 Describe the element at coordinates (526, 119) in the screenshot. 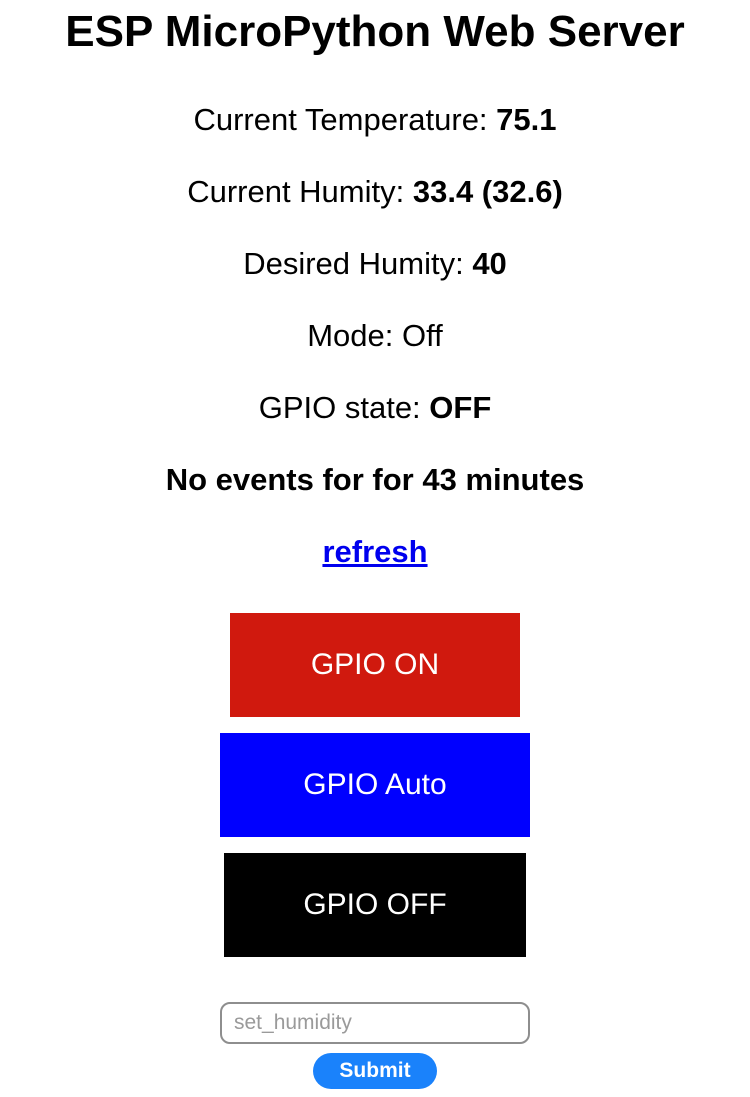

I see `temperature-value: 75.1` at that location.